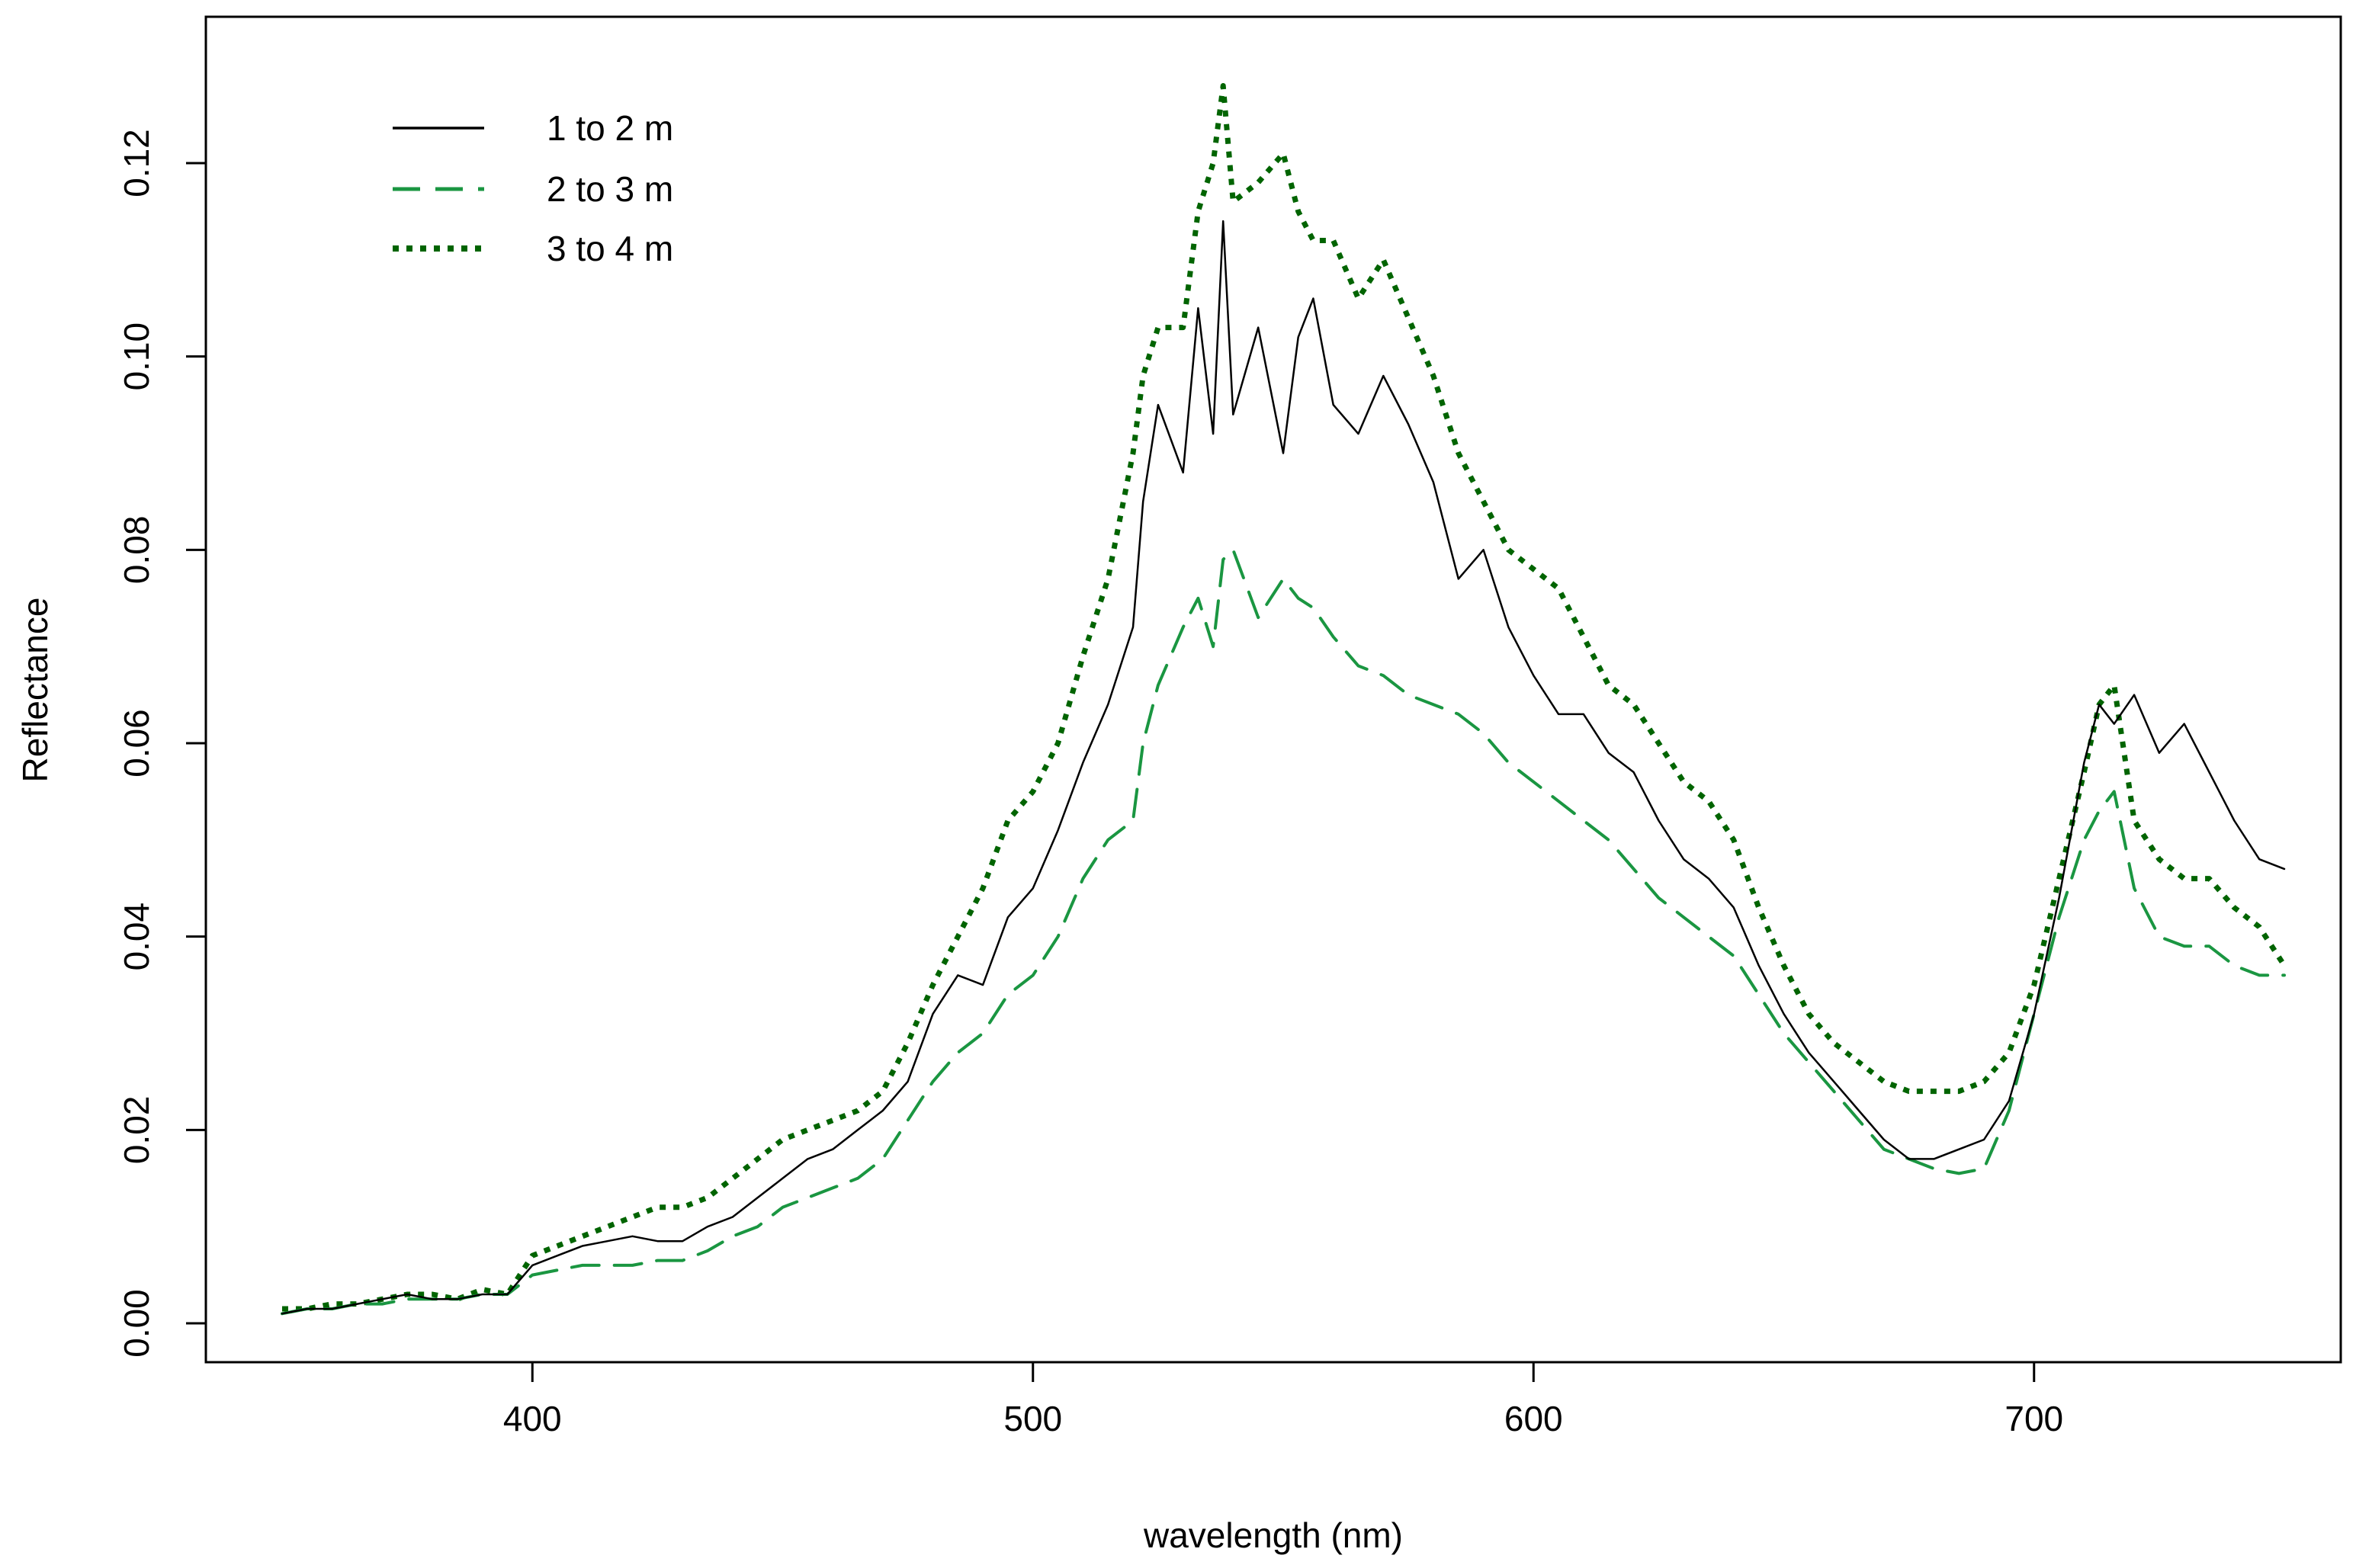 The image size is (2356, 1568). I want to click on x-tick-label: 400, so click(532, 1418).